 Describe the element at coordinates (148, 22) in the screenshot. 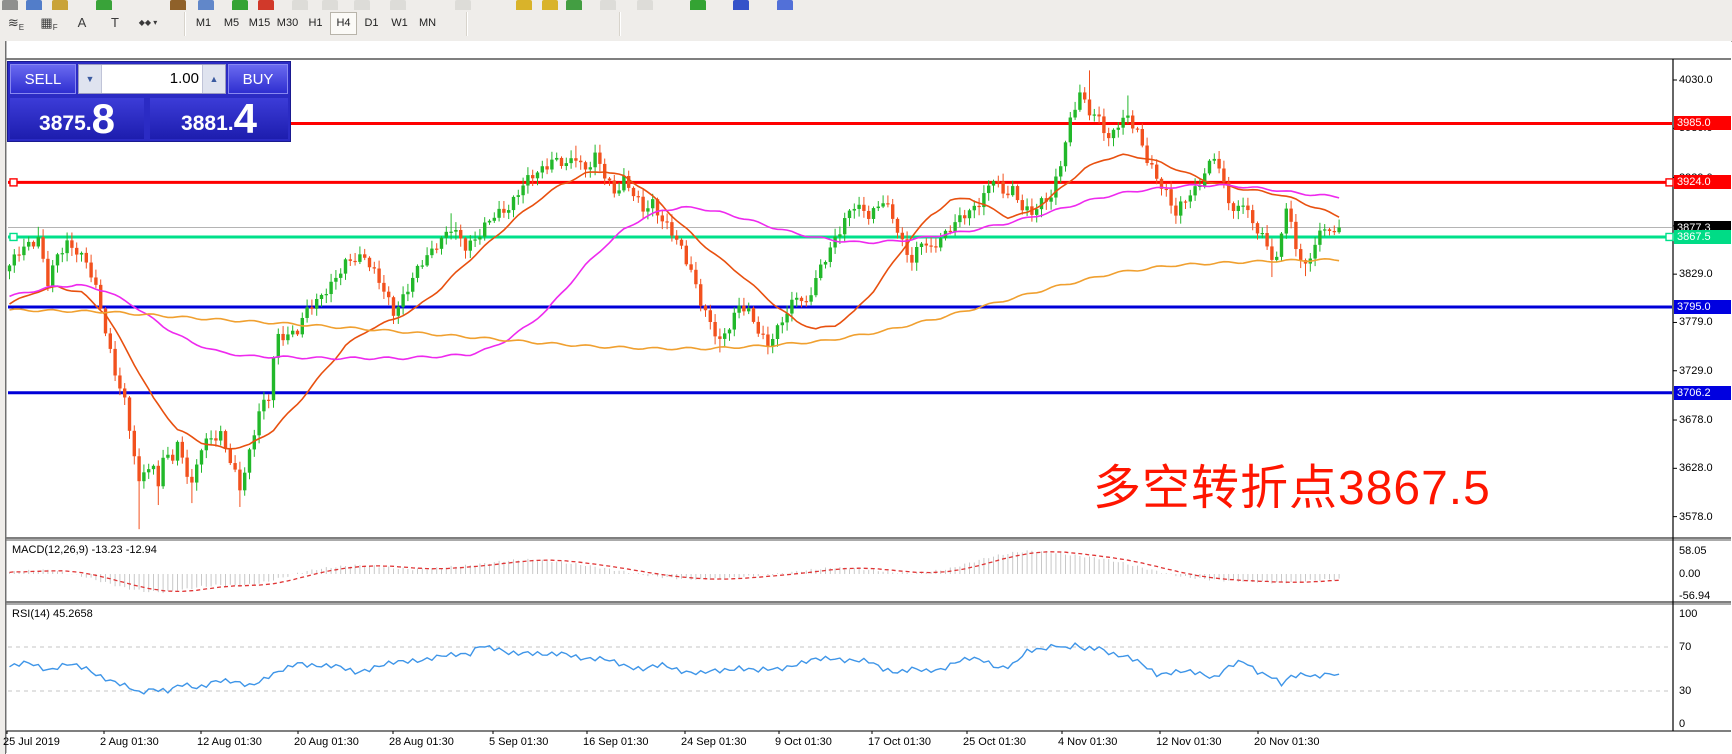

I see `shapes-dropdown-icon: ◆◆ ▾` at that location.